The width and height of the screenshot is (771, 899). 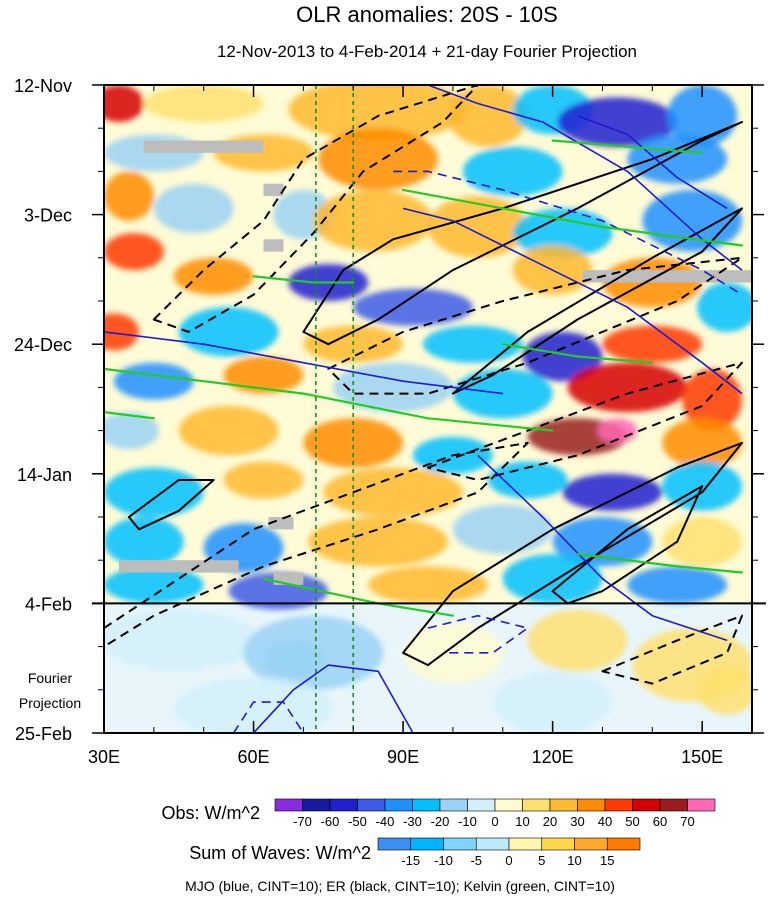 I want to click on colorbar-tick-label: -40, so click(x=385, y=821).